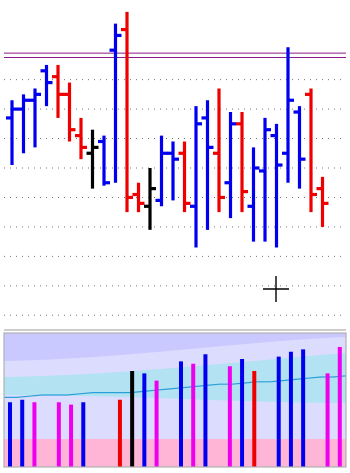  Describe the element at coordinates (175, 378) in the screenshot. I see `band-inner` at that location.